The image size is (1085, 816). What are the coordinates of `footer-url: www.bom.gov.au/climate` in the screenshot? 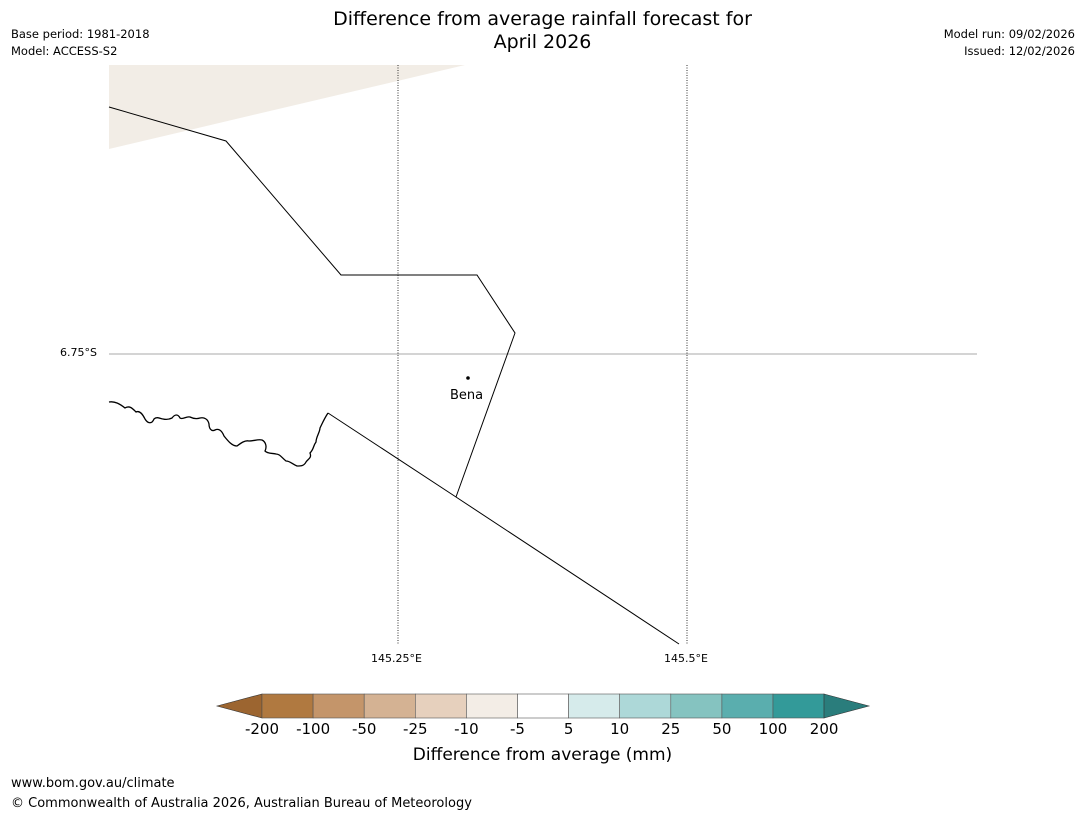 It's located at (93, 783).